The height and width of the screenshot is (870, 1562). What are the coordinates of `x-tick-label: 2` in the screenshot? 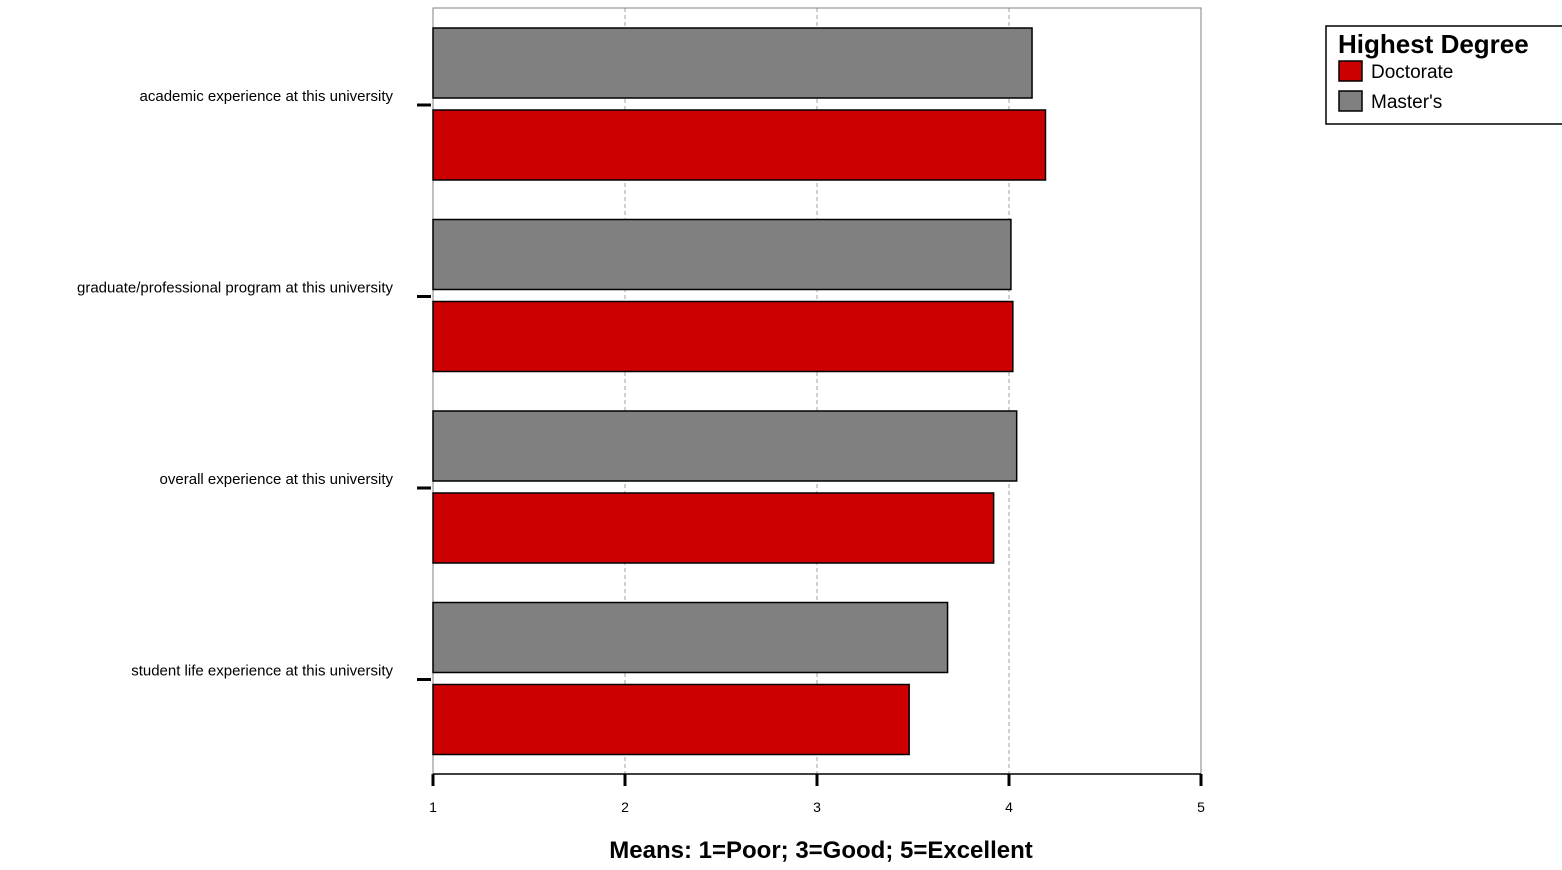 It's located at (625, 807).